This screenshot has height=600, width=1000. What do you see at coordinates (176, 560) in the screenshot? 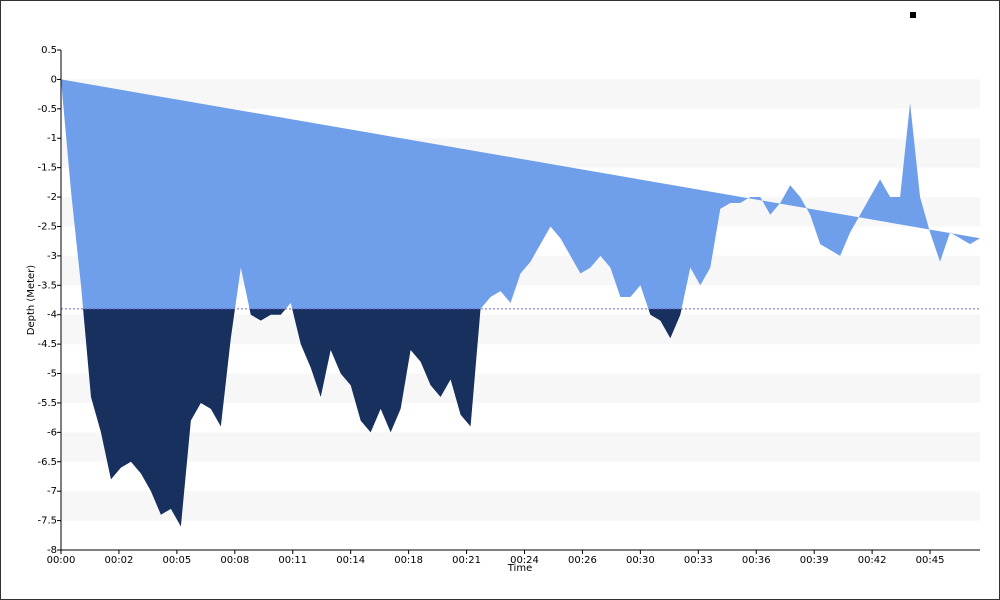
I see `x-tick-label: 00:05` at bounding box center [176, 560].